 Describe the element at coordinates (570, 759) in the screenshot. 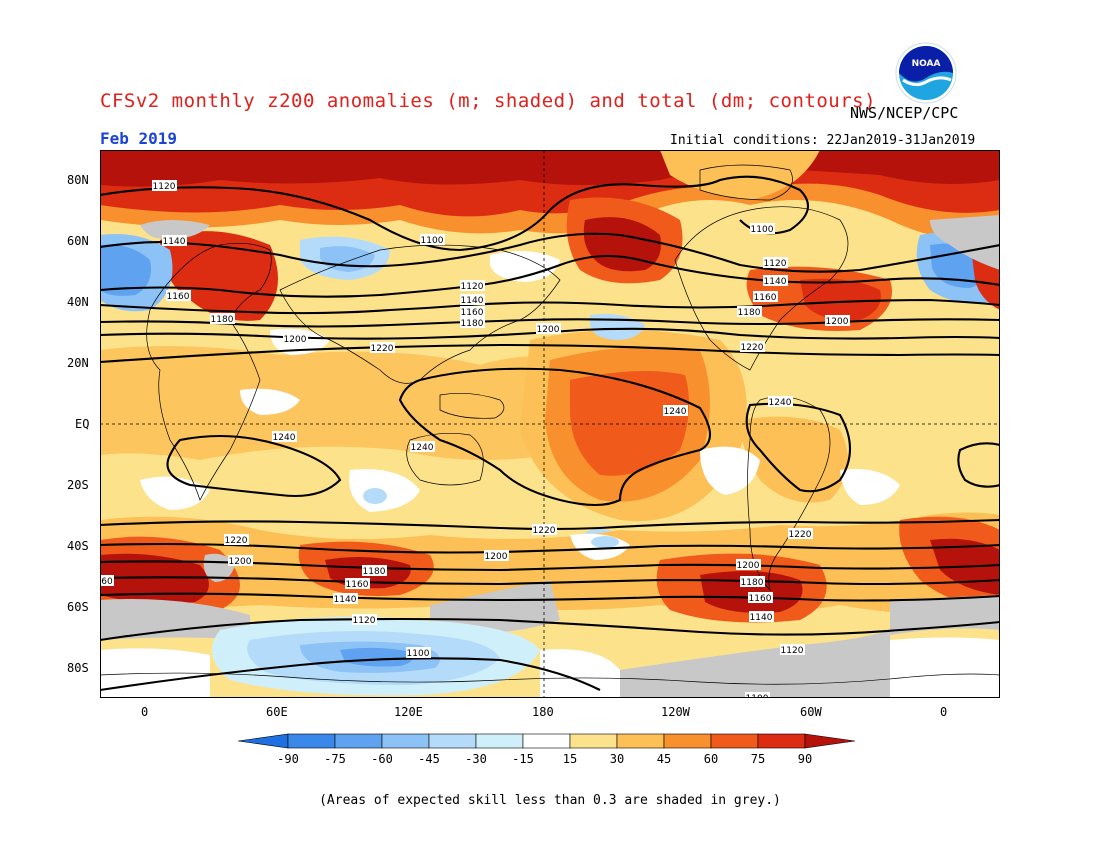

I see `colorbar-tick-label: 15` at that location.